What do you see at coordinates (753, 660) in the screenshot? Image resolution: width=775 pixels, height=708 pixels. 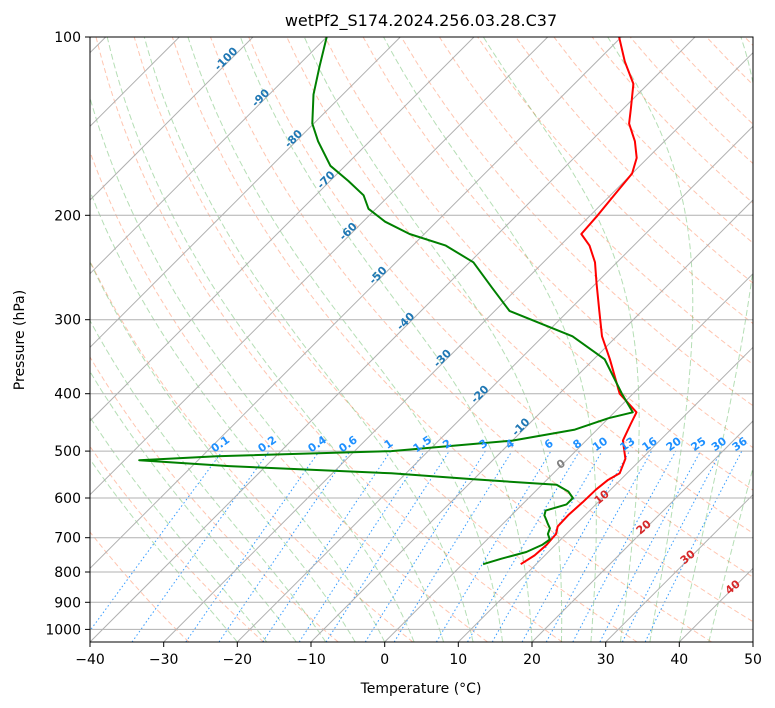 I see `x-tick-label: 50` at bounding box center [753, 660].